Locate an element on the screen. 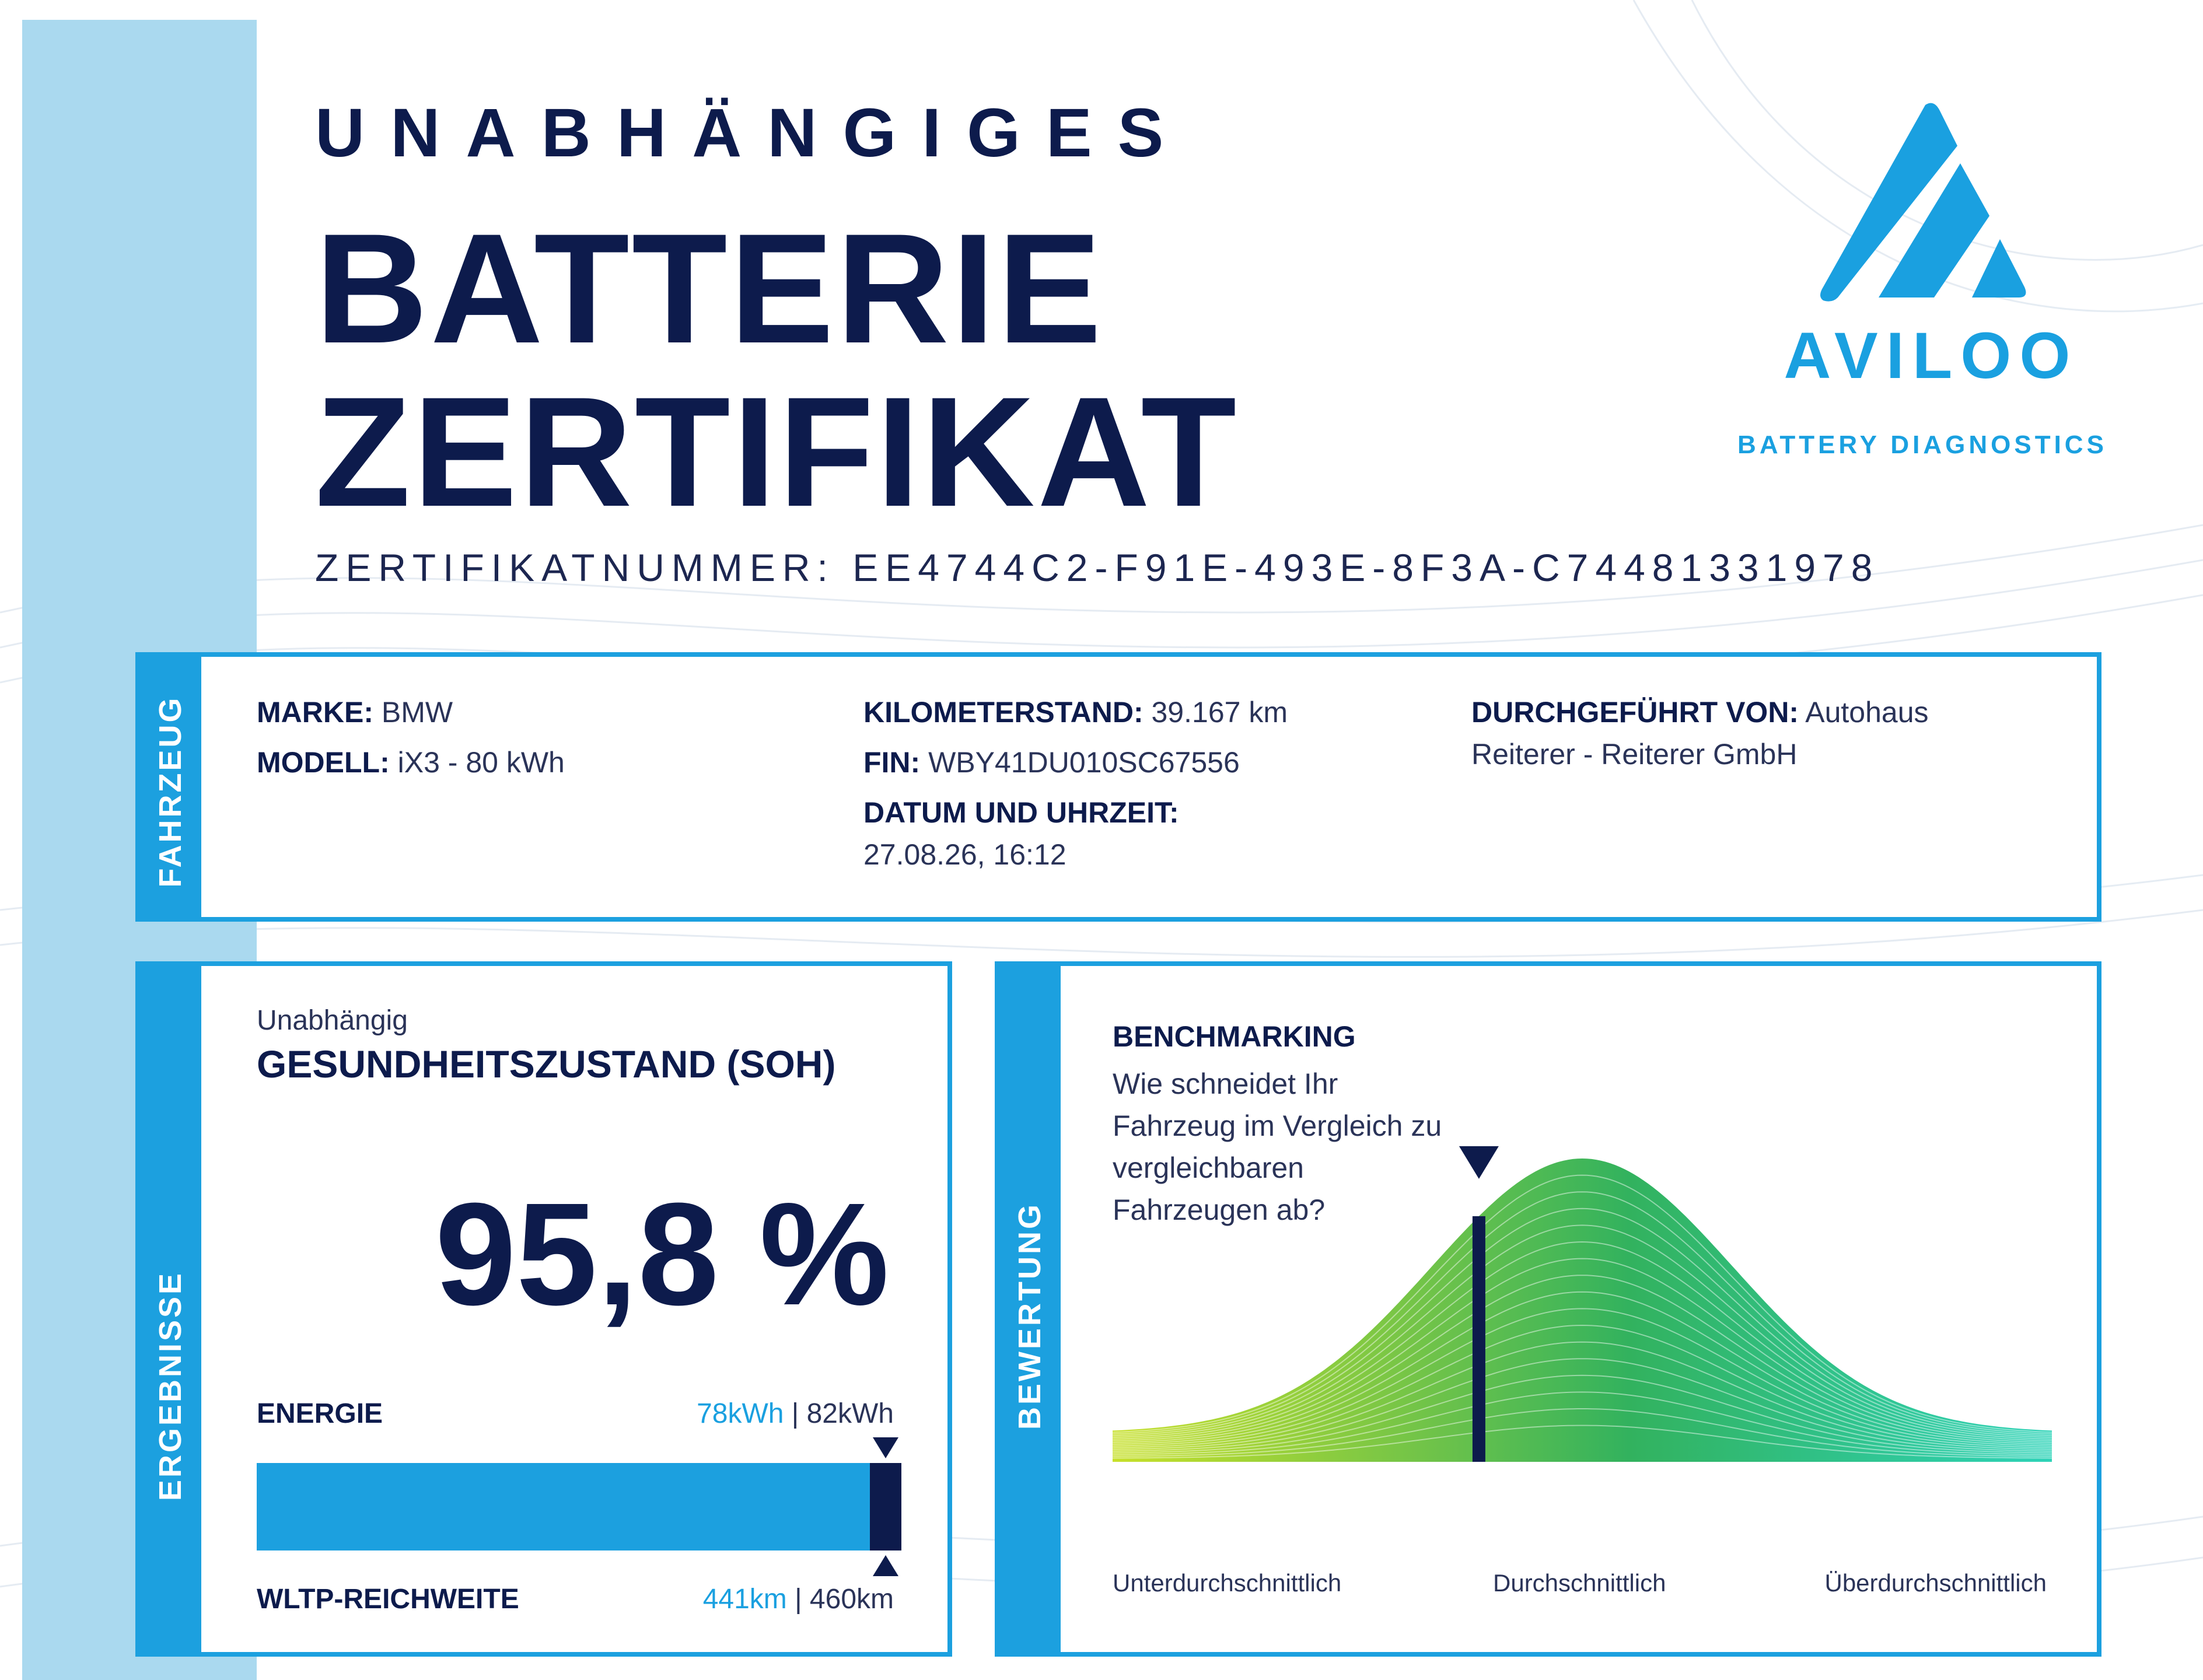 The width and height of the screenshot is (2203, 1680). benchmark-question-line-4: Fahrzeugen ab? is located at coordinates (1220, 1210).